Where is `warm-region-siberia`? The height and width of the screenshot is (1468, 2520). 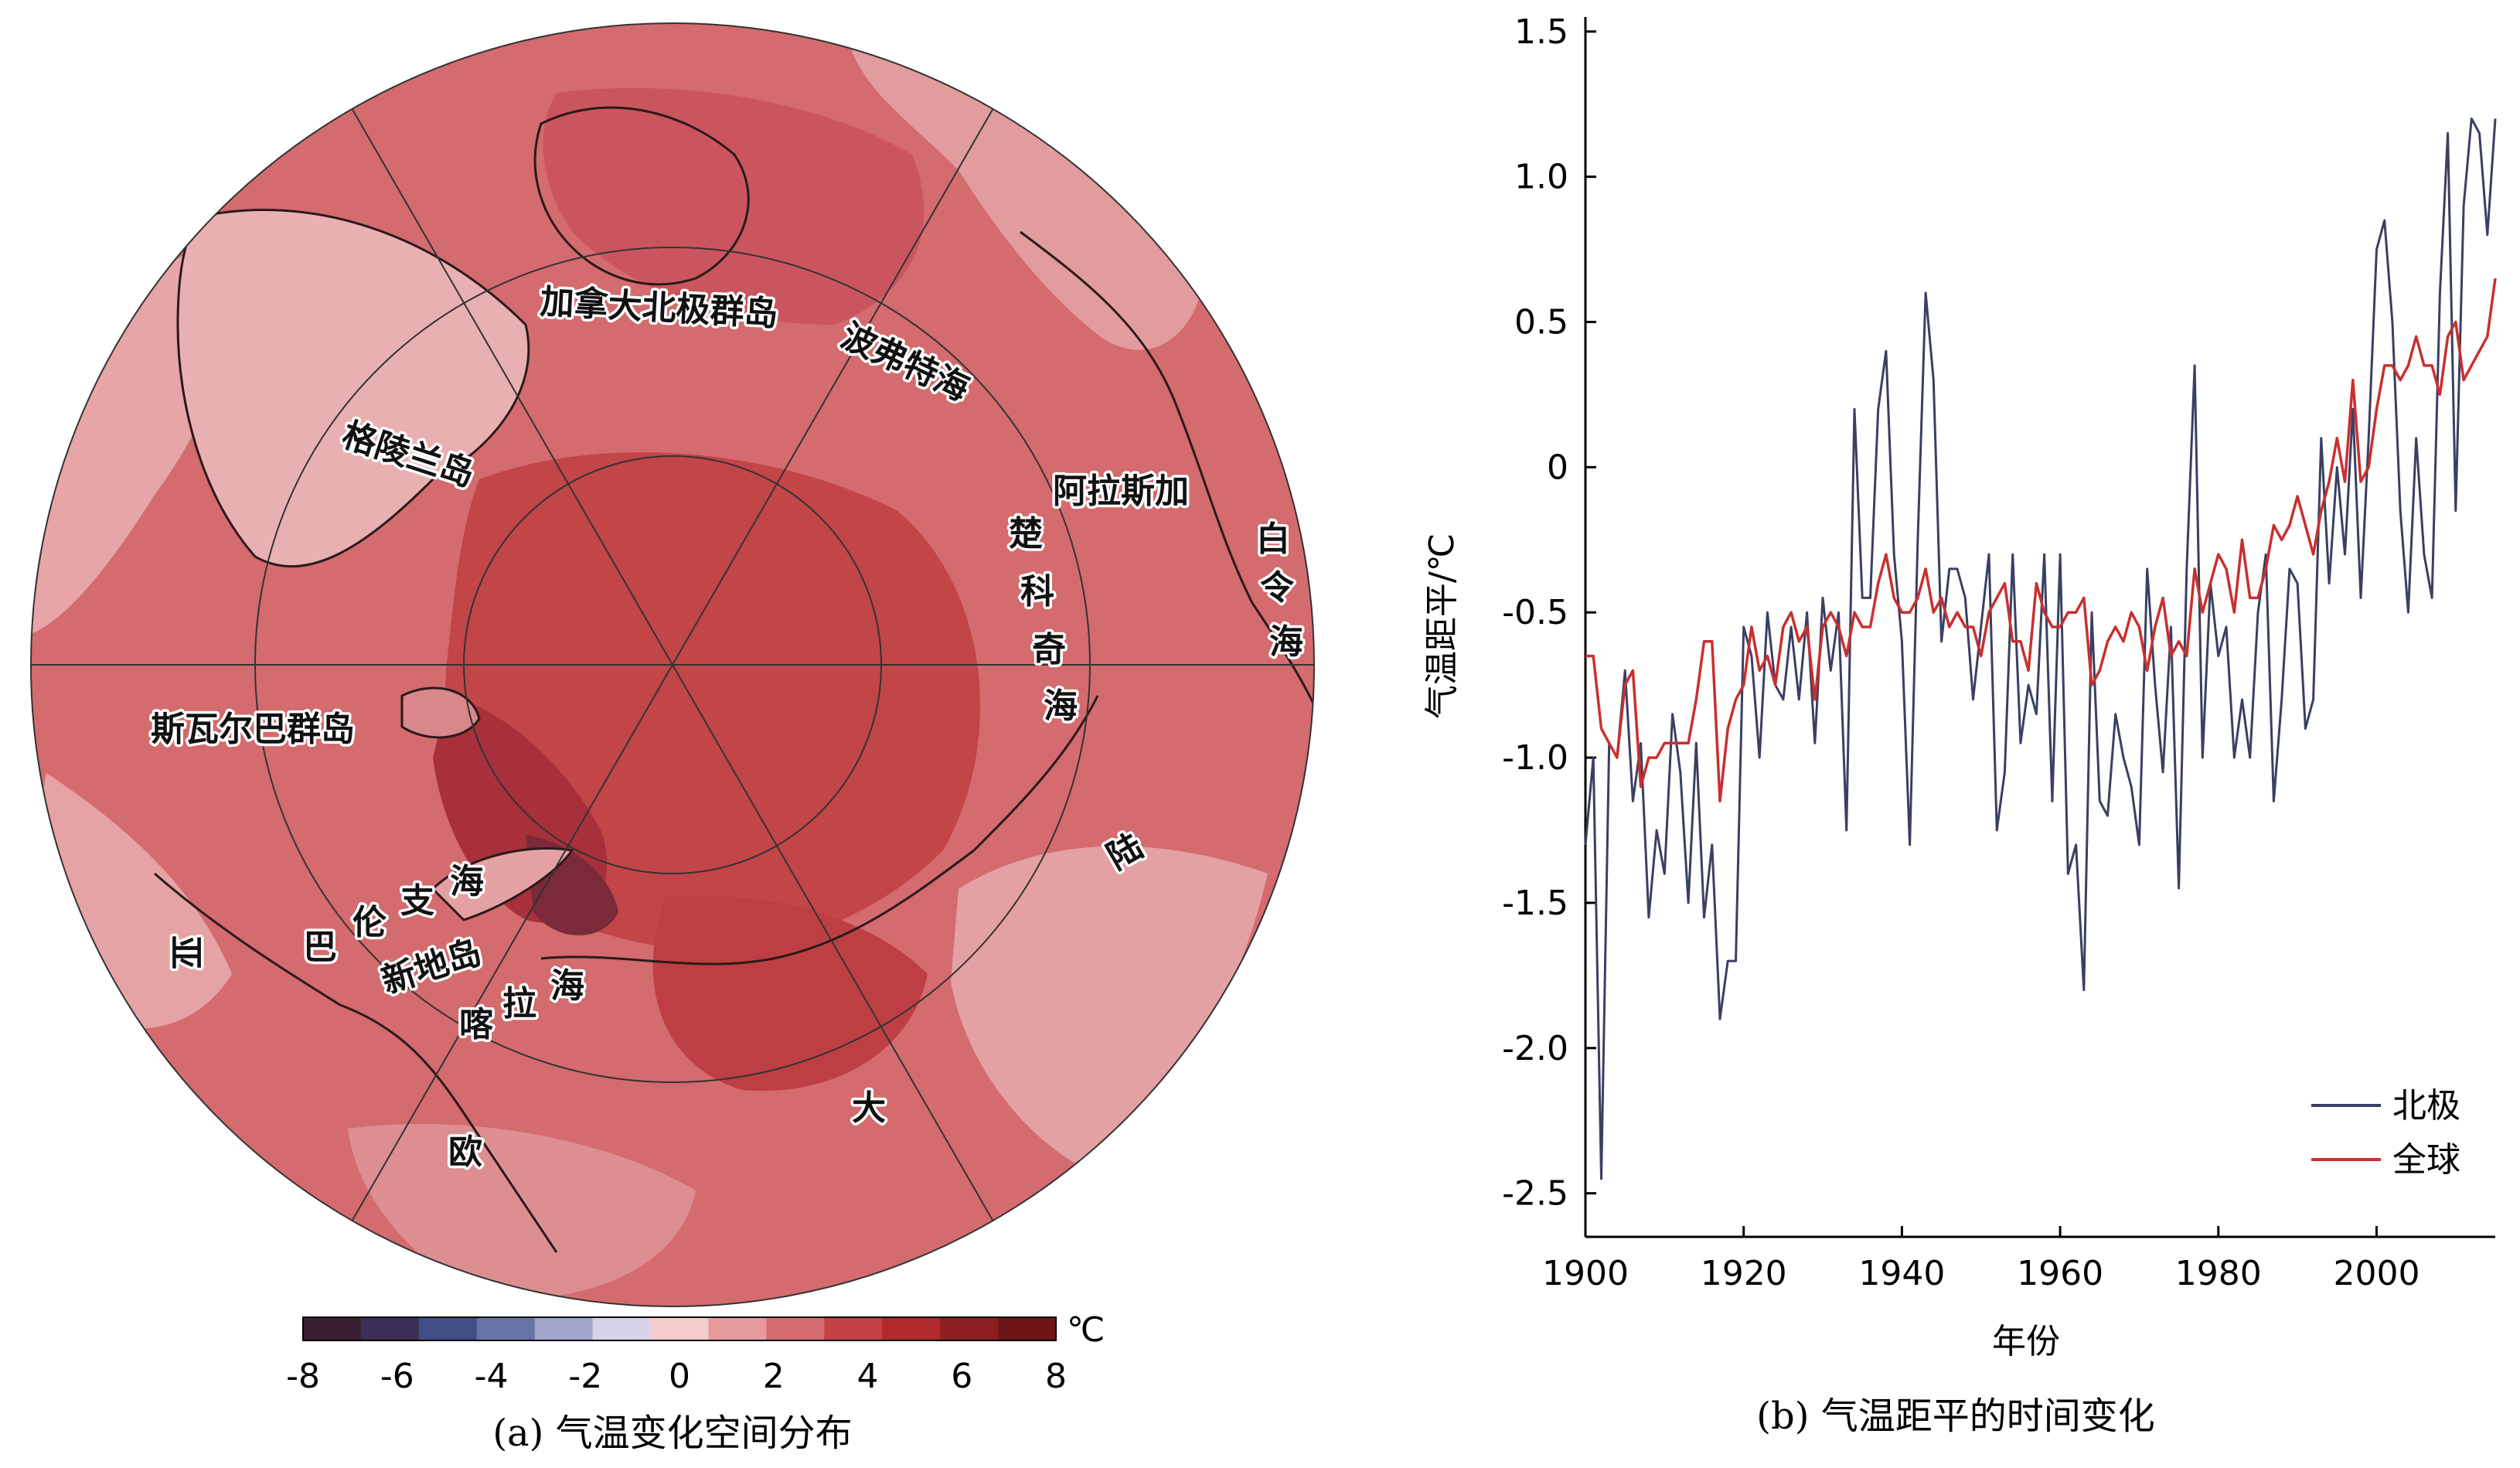
warm-region-siberia is located at coordinates (790, 993).